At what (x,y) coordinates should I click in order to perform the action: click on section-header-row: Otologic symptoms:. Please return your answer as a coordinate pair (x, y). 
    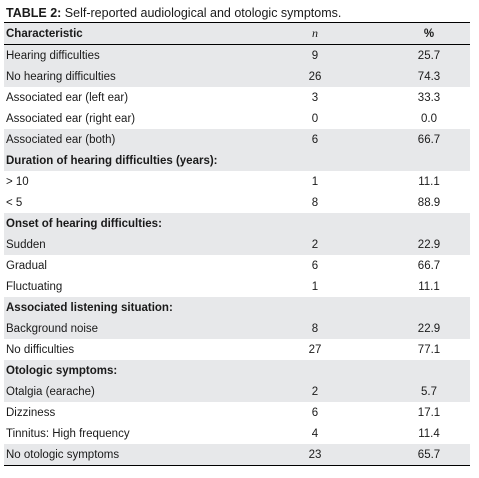
    Looking at the image, I should click on (237, 370).